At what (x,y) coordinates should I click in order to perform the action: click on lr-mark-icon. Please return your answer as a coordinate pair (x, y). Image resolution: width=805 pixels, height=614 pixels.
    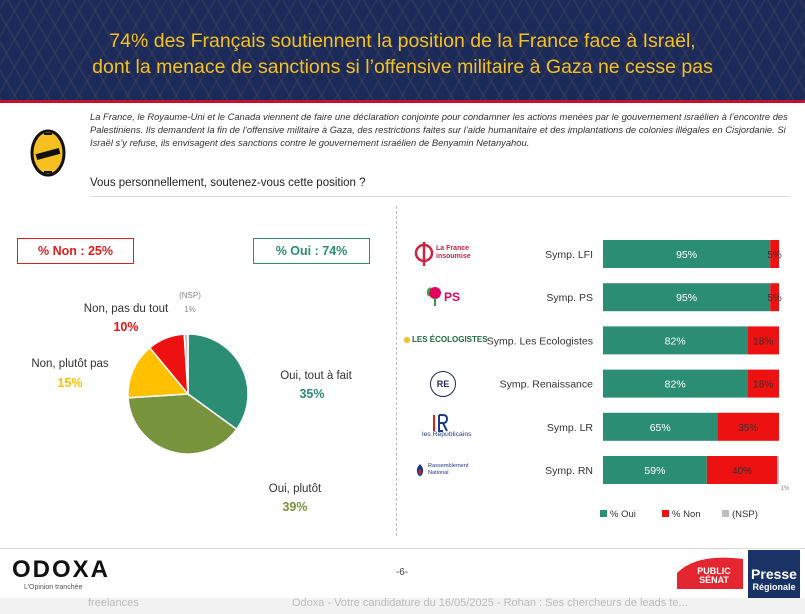
    Looking at the image, I should click on (440, 423).